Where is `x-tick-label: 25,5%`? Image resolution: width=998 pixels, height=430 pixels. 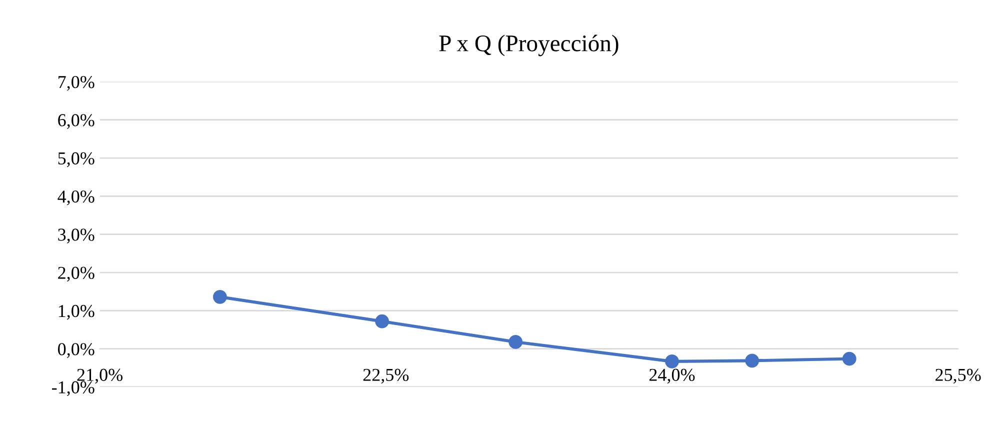 x-tick-label: 25,5% is located at coordinates (958, 376).